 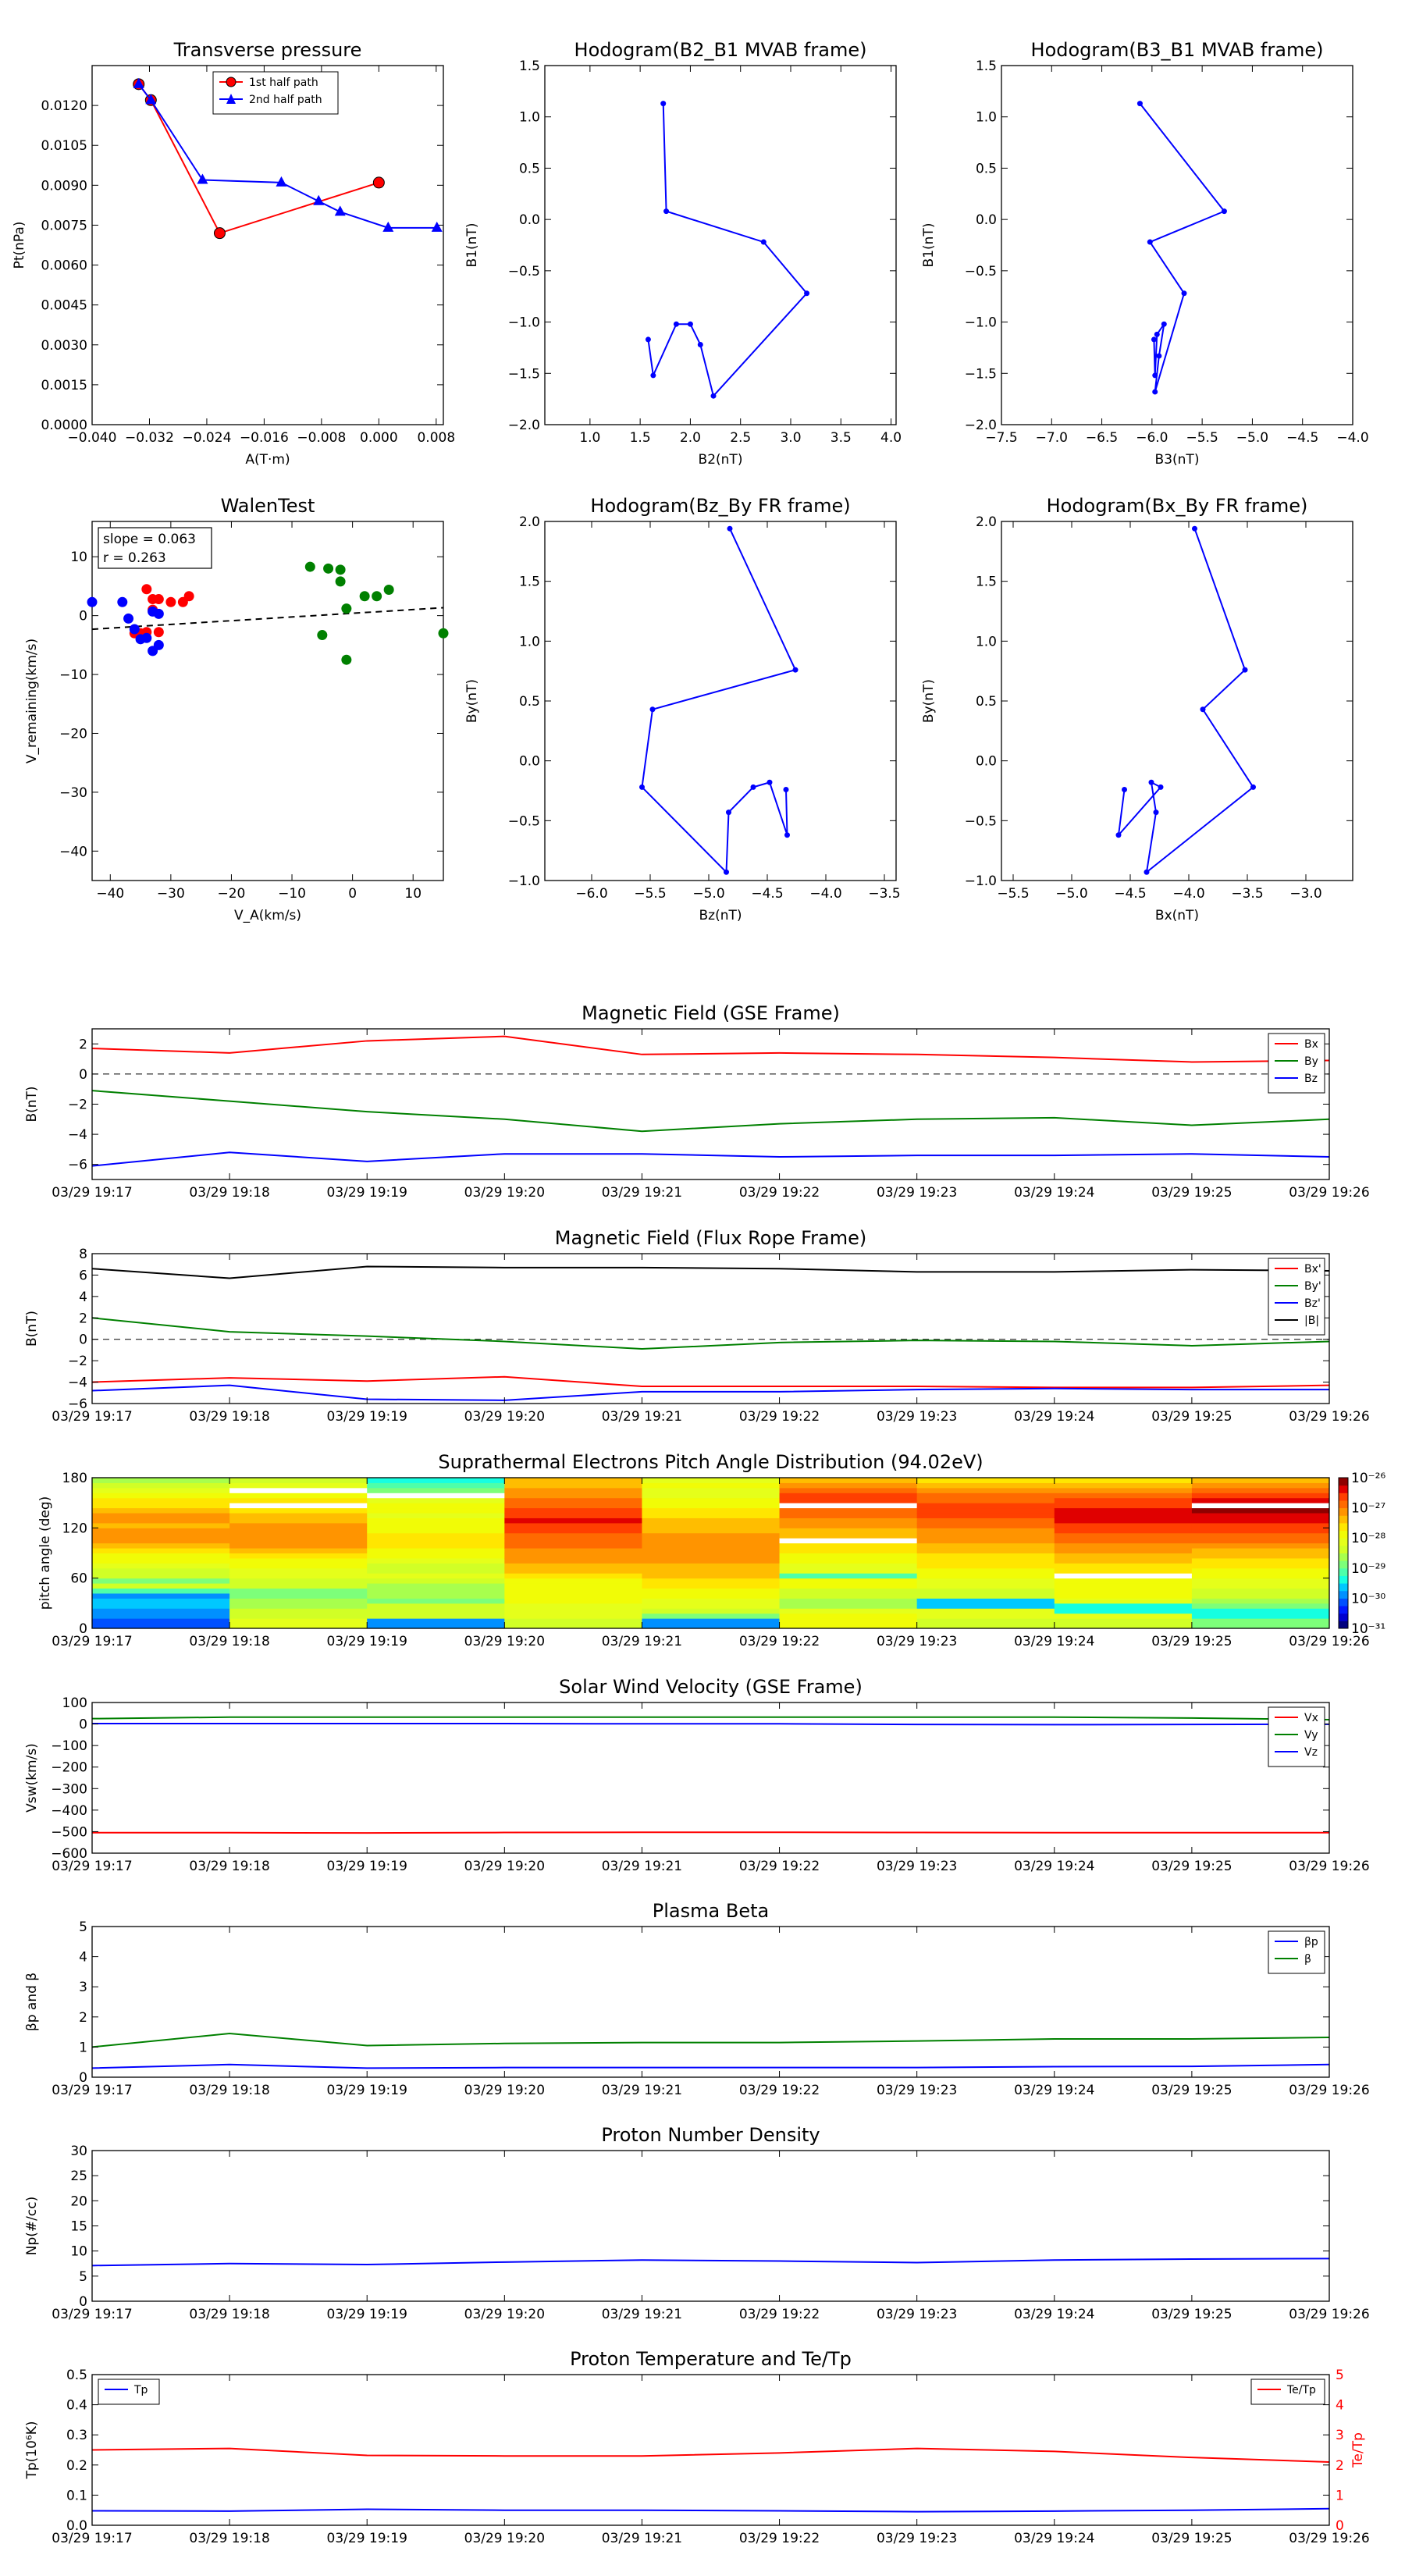 I want to click on chart-title: Magnetic Field (GSE Frame), so click(x=711, y=1013).